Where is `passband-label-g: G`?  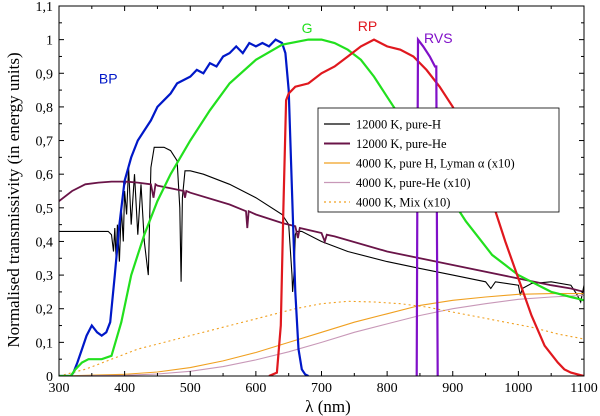
passband-label-g: G is located at coordinates (307, 28).